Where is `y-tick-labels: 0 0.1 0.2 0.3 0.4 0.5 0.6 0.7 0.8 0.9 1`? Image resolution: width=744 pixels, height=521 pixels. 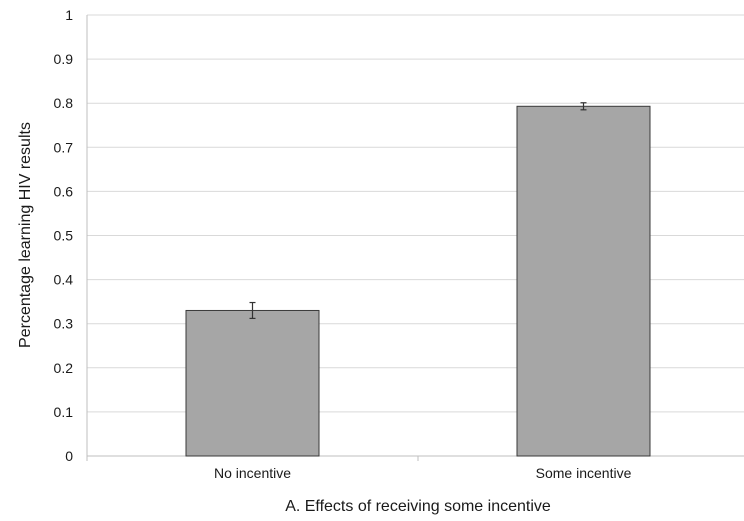
y-tick-labels: 0 0.1 0.2 0.3 0.4 0.5 0.6 0.7 0.8 0.9 1 is located at coordinates (64, 235).